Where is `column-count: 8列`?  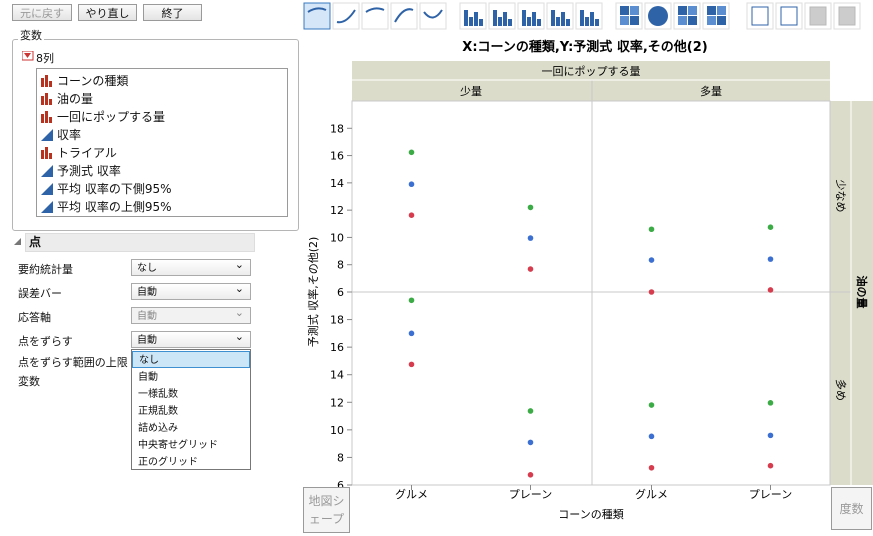
column-count: 8列 is located at coordinates (45, 58).